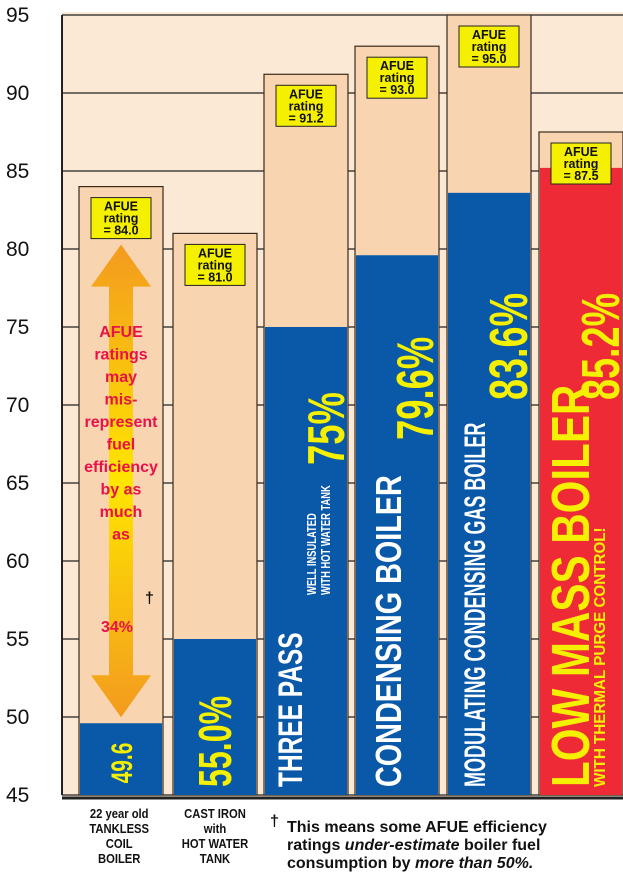  What do you see at coordinates (17, 249) in the screenshot?
I see `y-tick-label: 80` at bounding box center [17, 249].